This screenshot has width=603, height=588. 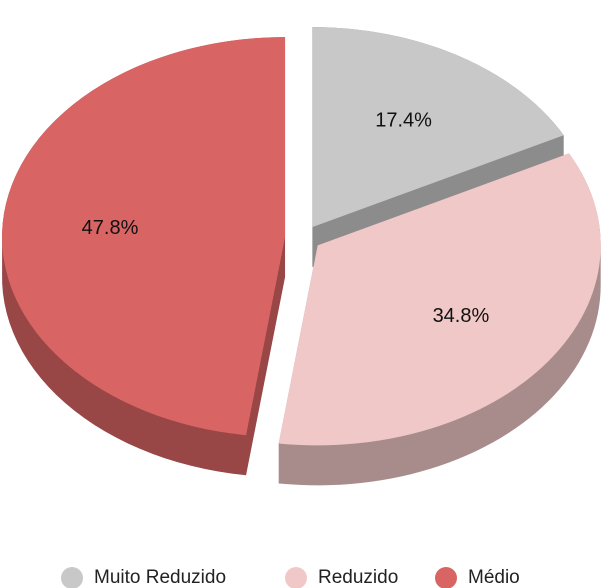 I want to click on data-label: 47.8%, so click(x=110, y=228).